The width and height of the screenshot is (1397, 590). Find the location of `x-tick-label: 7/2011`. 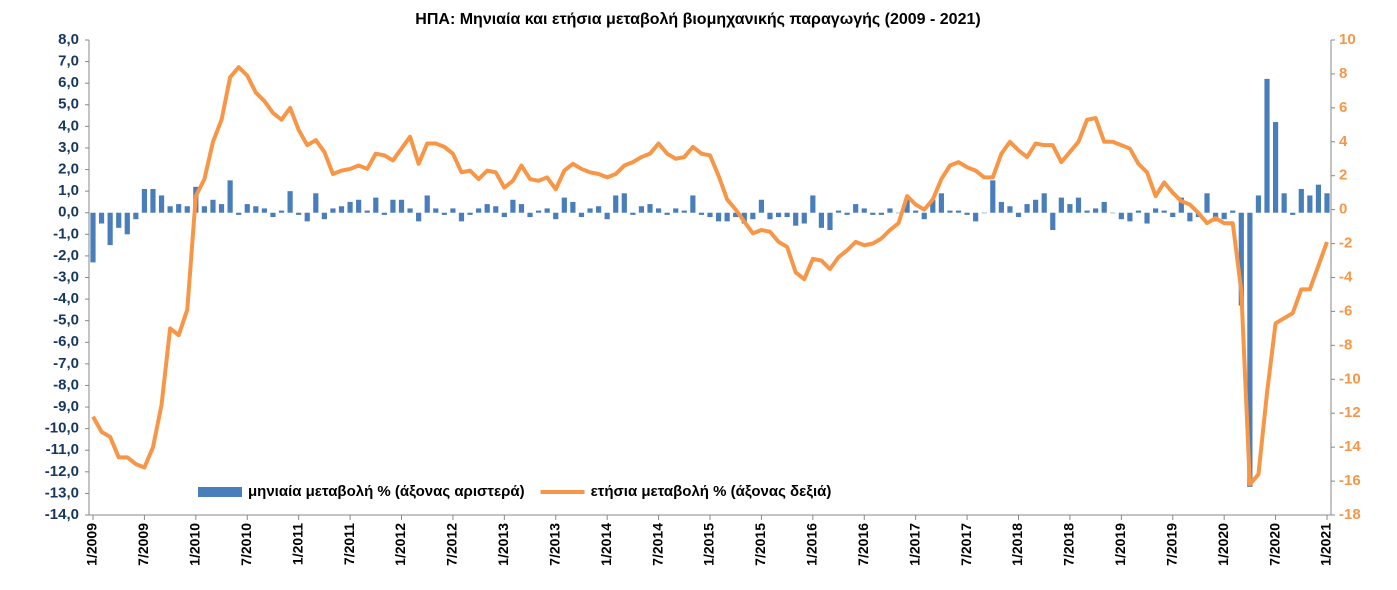

x-tick-label: 7/2011 is located at coordinates (349, 544).